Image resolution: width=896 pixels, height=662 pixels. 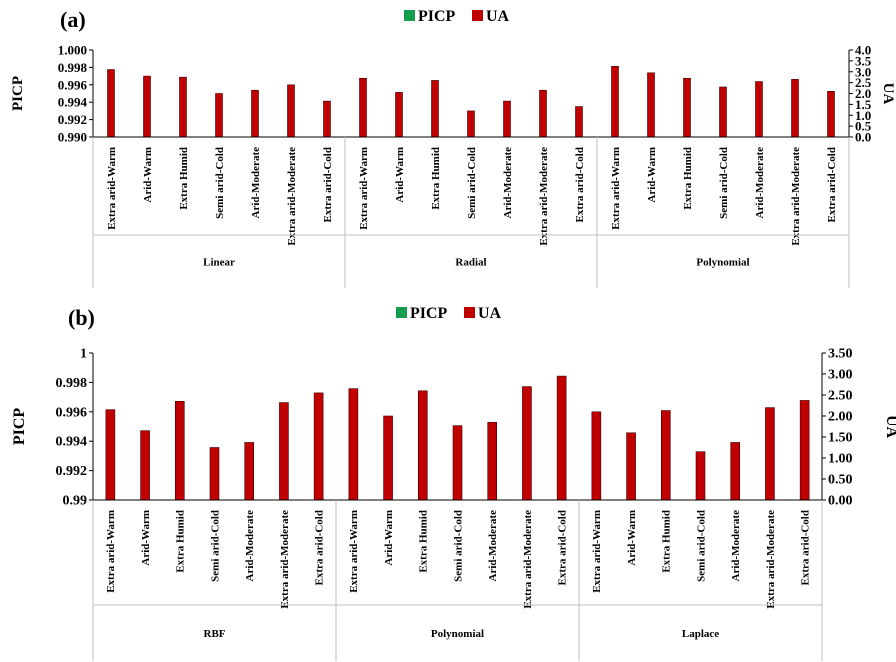 What do you see at coordinates (863, 126) in the screenshot?
I see `y2-tick-label: 0.5` at bounding box center [863, 126].